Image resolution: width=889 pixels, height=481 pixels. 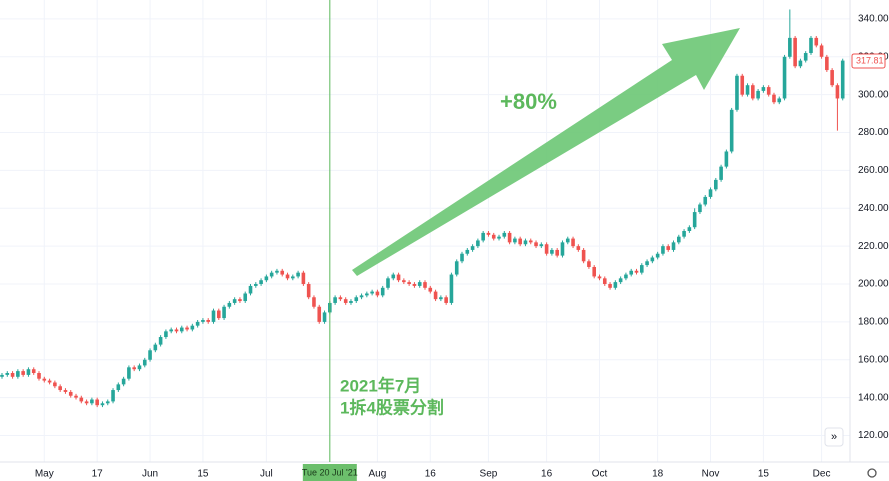 What do you see at coordinates (822, 474) in the screenshot?
I see `x-tick-label: Dec` at bounding box center [822, 474].